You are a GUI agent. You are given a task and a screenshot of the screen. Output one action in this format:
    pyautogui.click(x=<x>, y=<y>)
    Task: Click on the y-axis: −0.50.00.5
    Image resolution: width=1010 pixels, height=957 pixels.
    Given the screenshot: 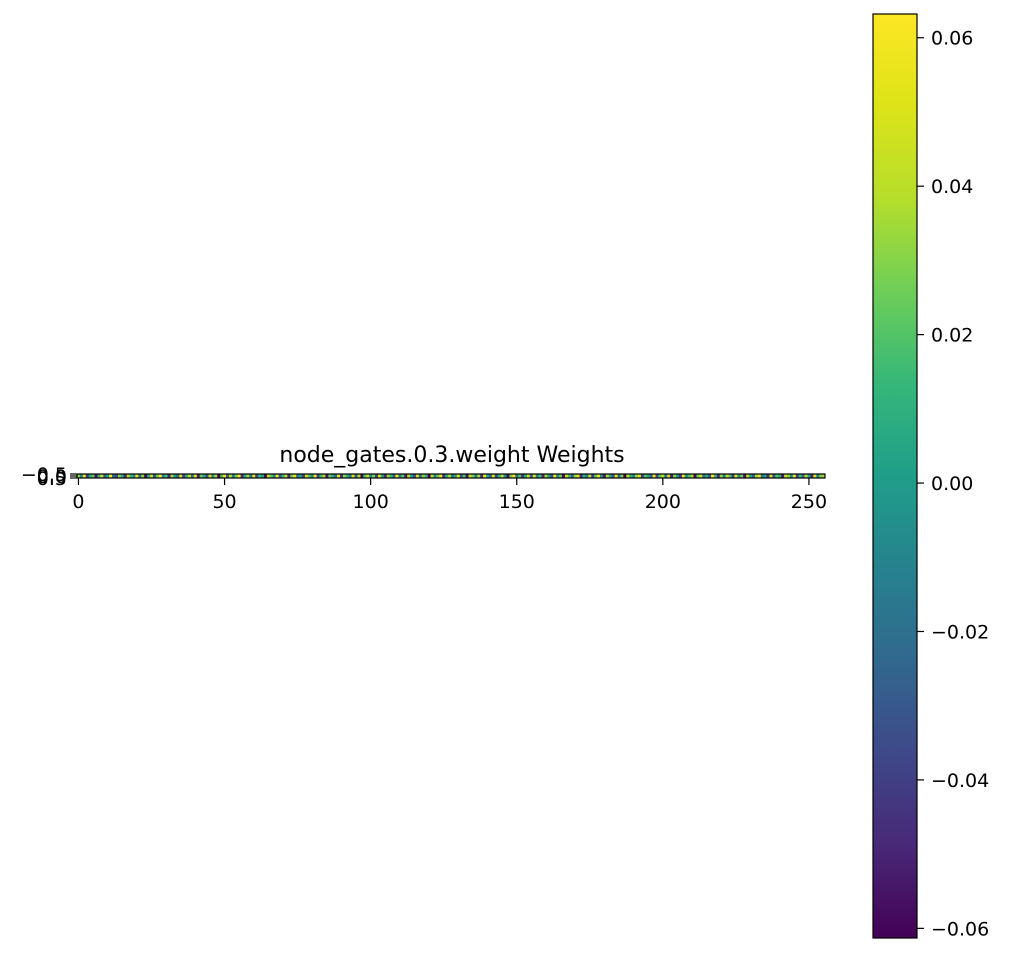 What is the action you would take?
    pyautogui.click(x=49, y=477)
    